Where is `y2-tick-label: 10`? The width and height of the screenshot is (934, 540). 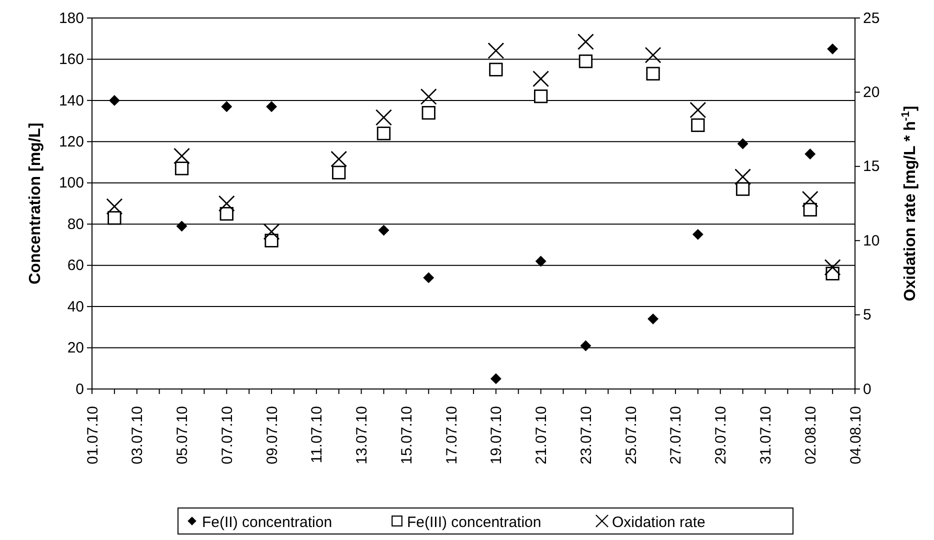
y2-tick-label: 10 is located at coordinates (871, 241).